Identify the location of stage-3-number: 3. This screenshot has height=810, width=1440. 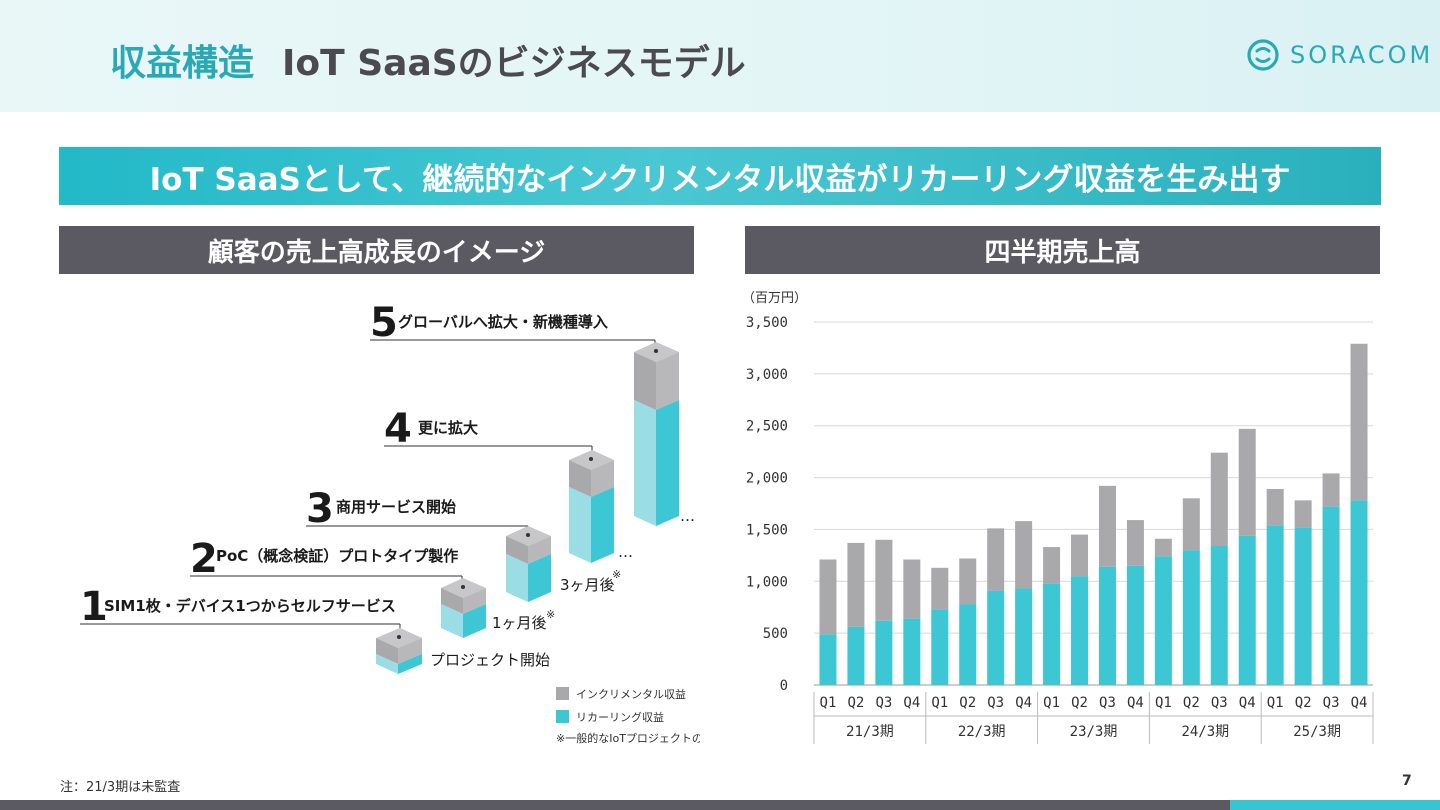
(320, 509).